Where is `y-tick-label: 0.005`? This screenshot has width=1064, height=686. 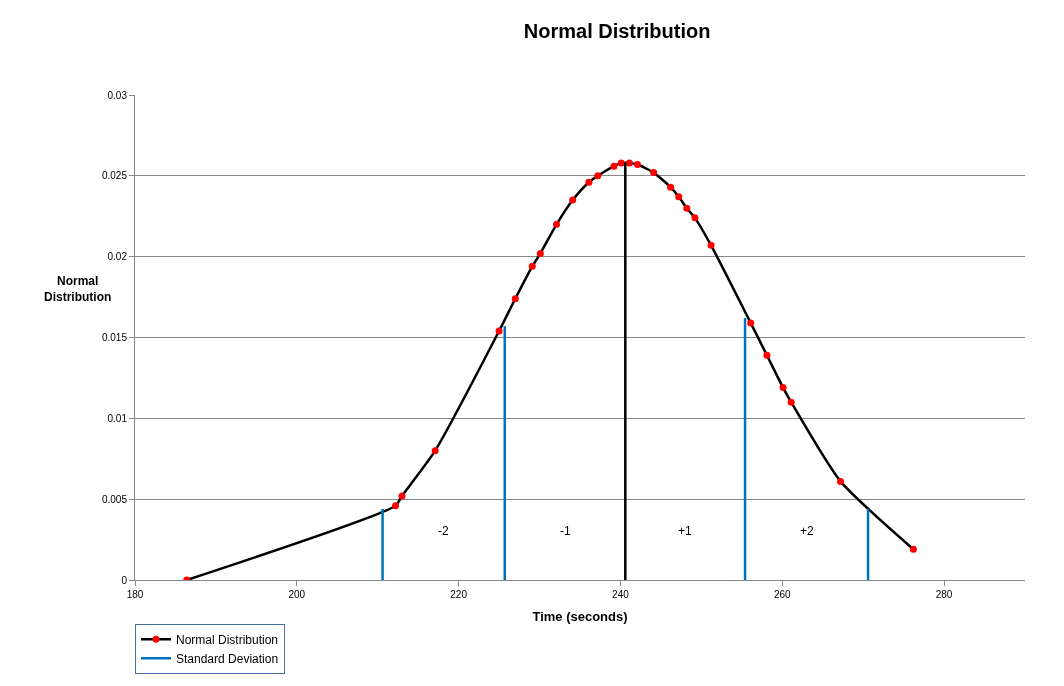 y-tick-label: 0.005 is located at coordinates (114, 499).